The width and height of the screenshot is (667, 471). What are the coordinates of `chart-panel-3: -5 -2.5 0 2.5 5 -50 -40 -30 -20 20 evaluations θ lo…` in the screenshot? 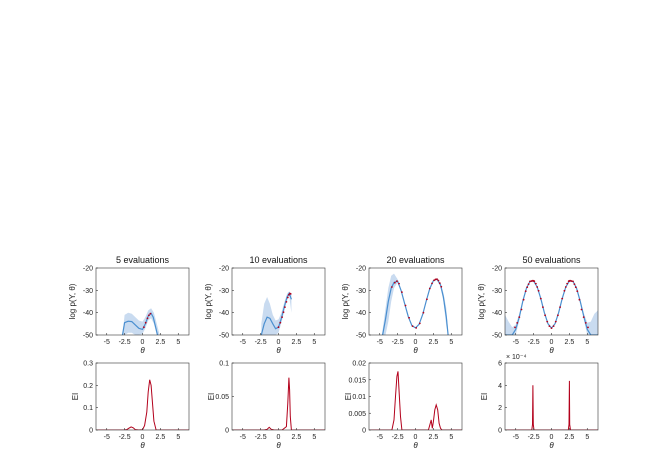 It's located at (402, 305).